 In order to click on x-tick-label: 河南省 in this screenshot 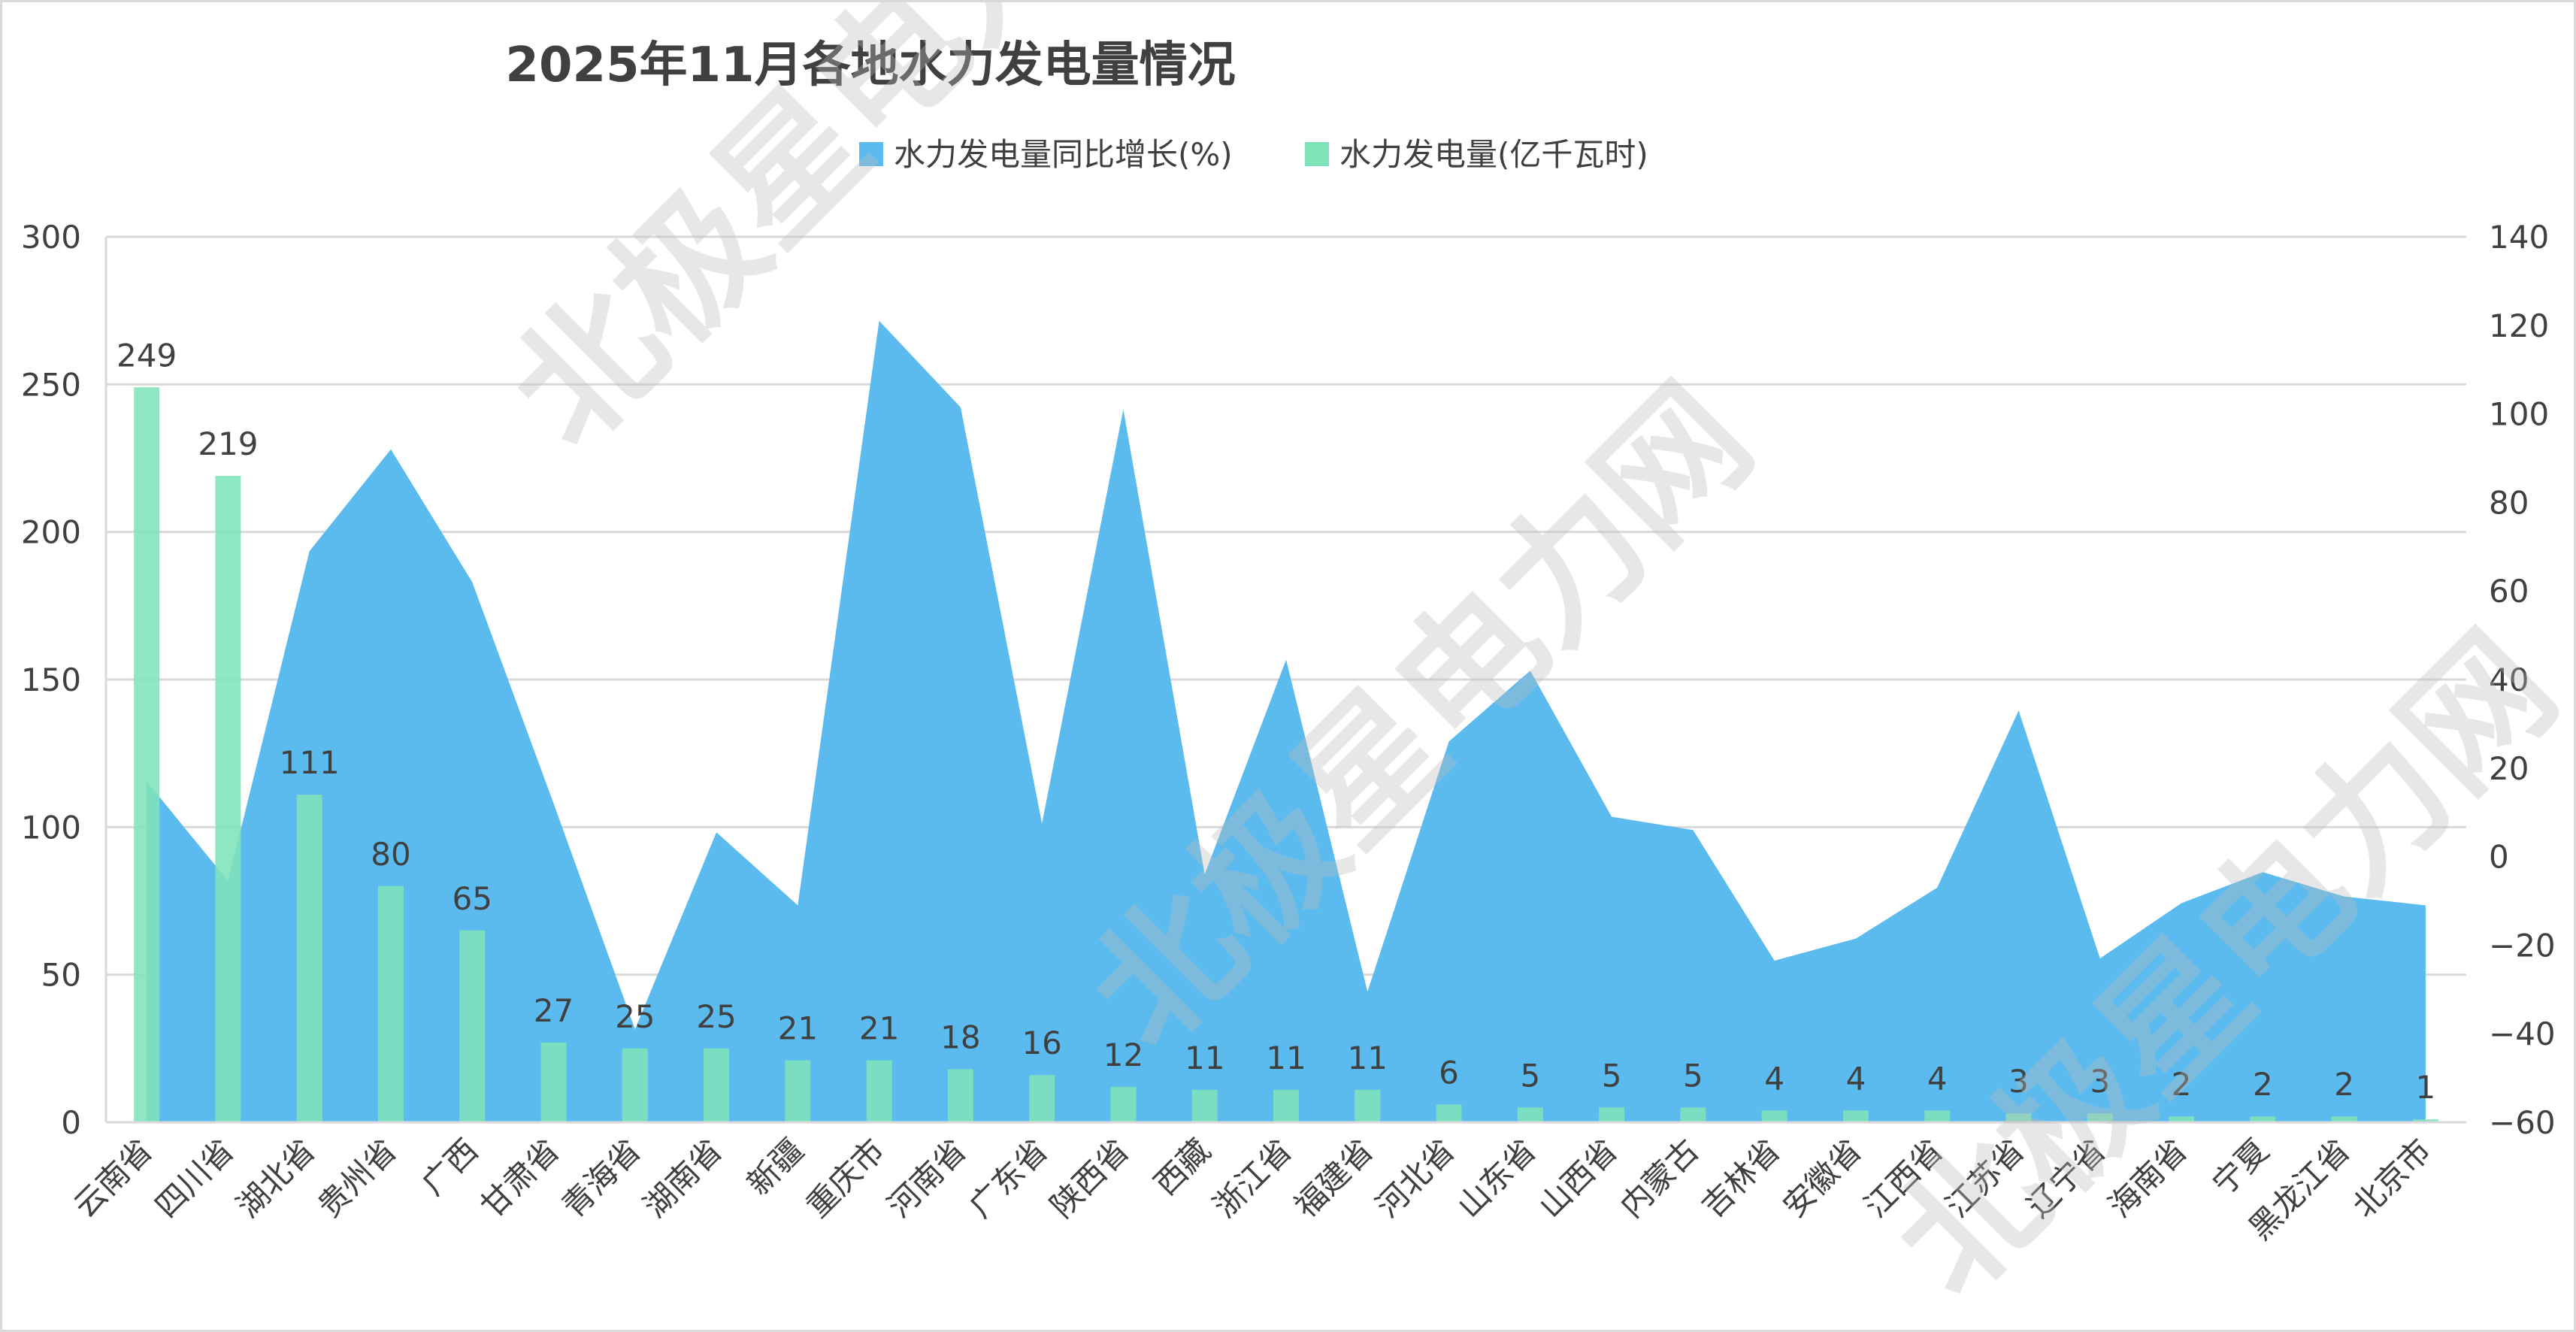, I will do `click(926, 1178)`.